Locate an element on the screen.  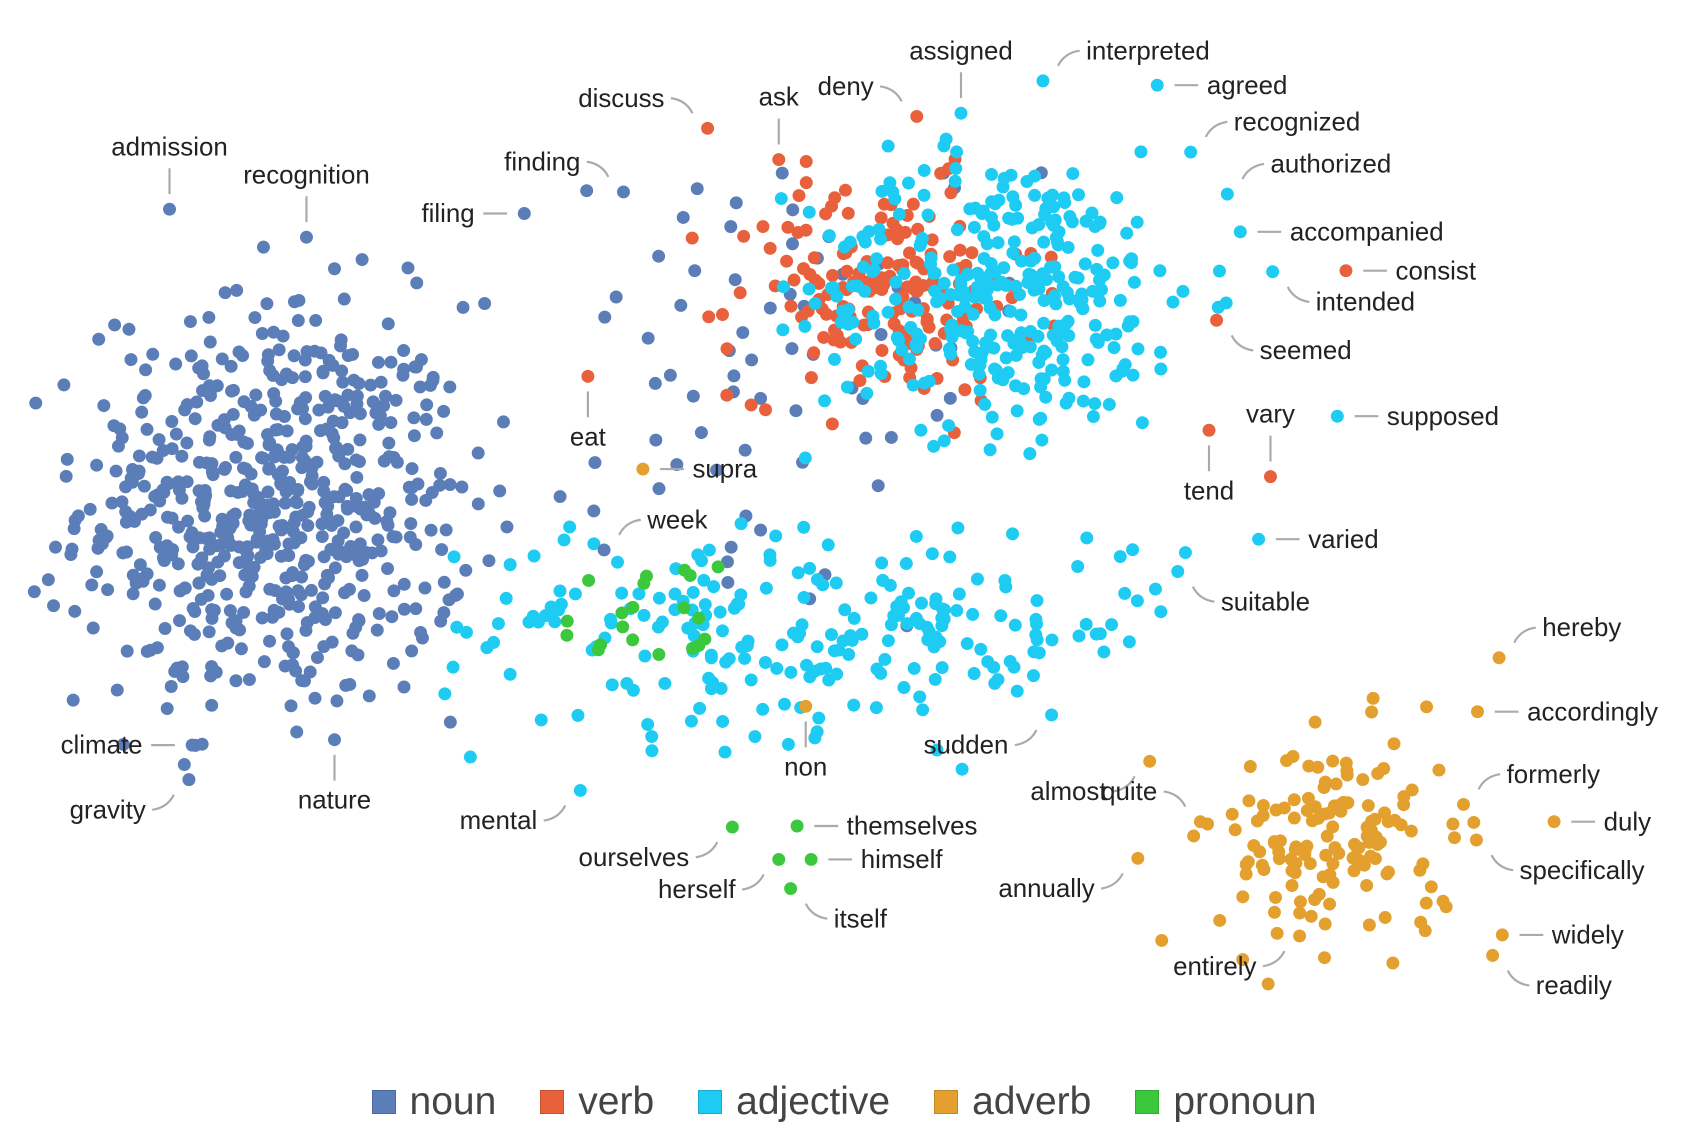
point-almost is located at coordinates (1150, 761).